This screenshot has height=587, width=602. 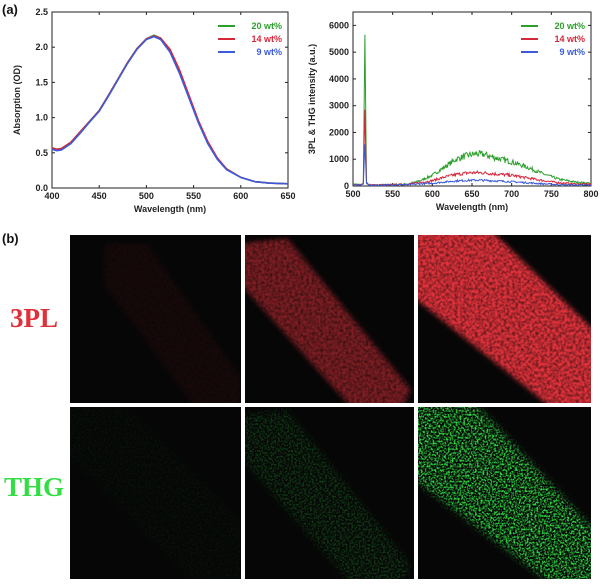 I want to click on image-3pl-20wt, so click(x=504, y=319).